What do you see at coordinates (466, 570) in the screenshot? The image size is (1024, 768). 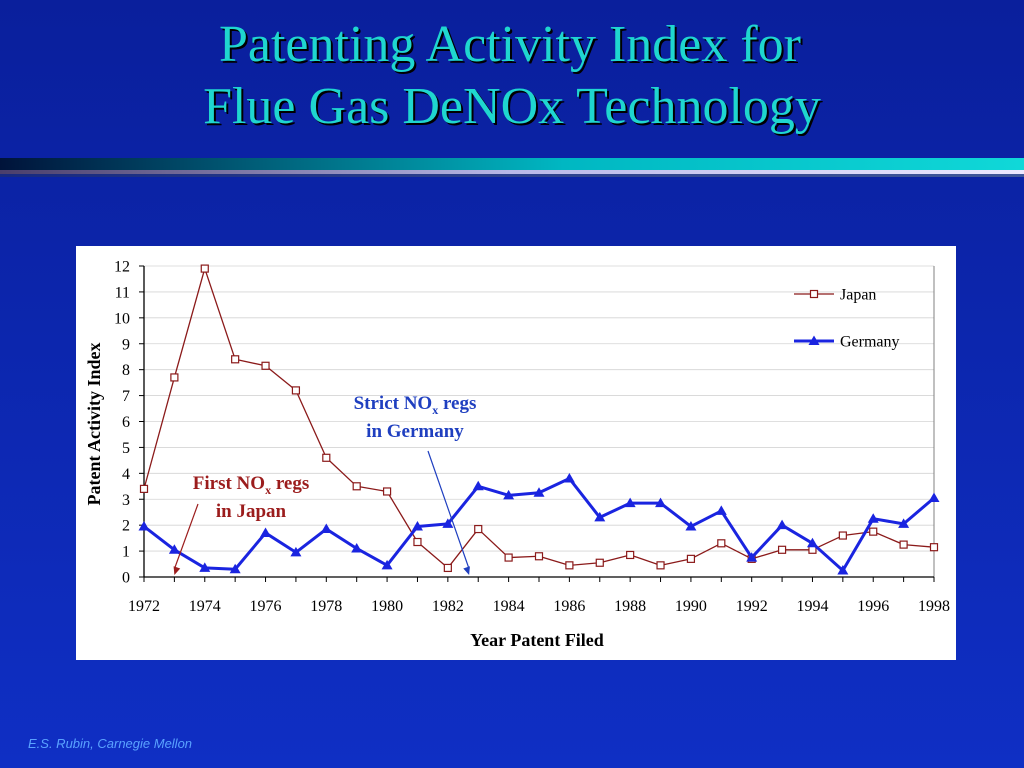 I see `annotation-germany-arrowhead` at bounding box center [466, 570].